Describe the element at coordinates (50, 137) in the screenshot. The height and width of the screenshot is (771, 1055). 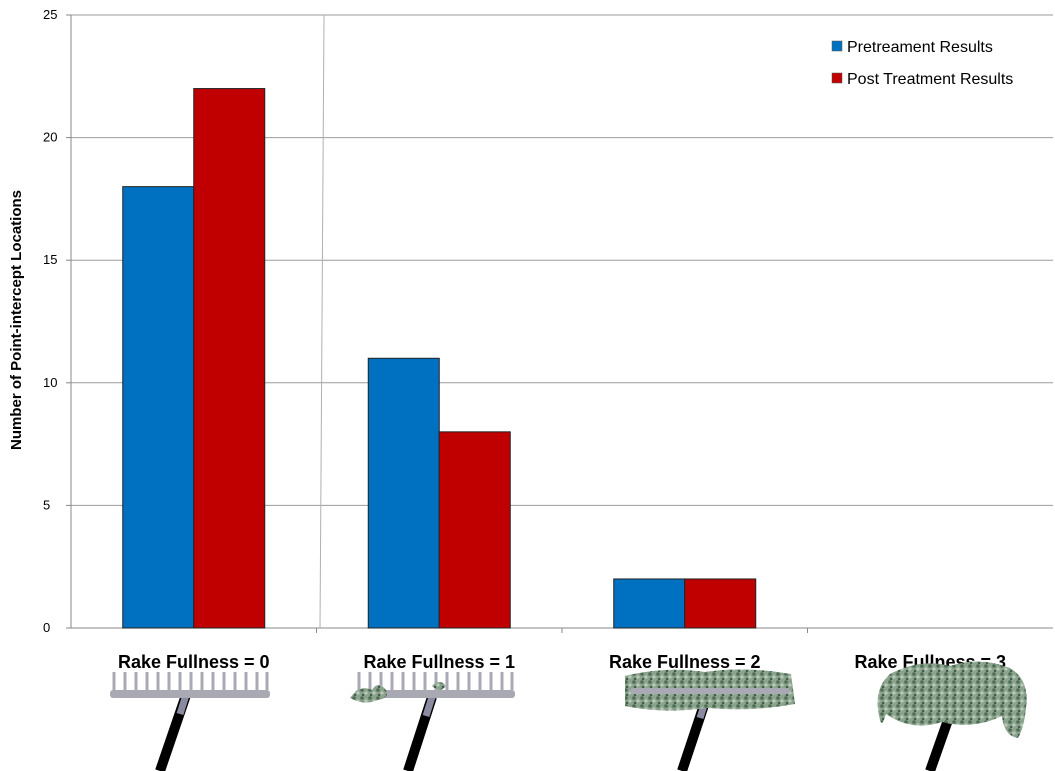
I see `y-tick-label: 20` at that location.